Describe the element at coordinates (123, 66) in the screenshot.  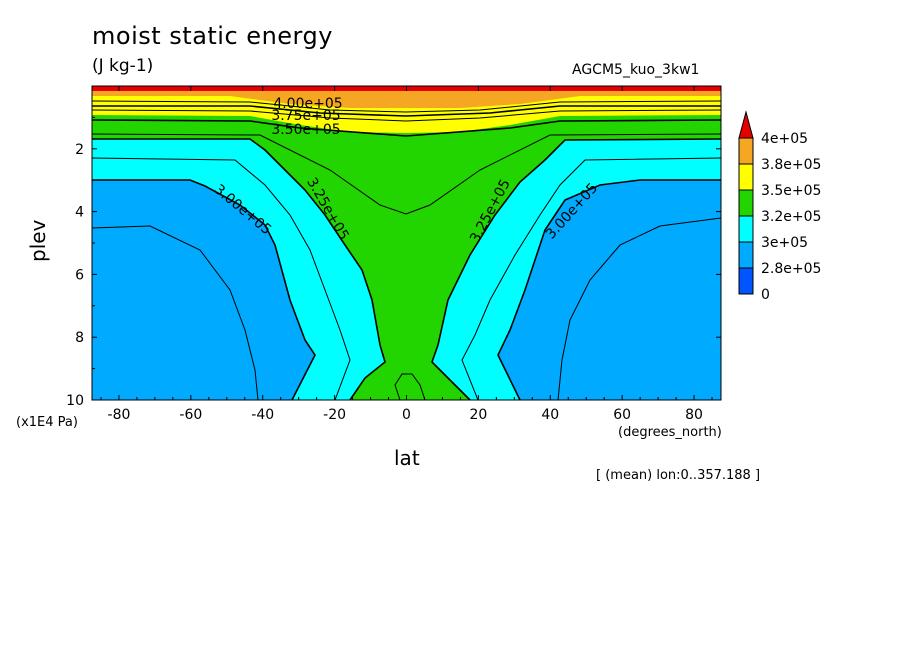
I see `chart-units: (J kg-1)` at that location.